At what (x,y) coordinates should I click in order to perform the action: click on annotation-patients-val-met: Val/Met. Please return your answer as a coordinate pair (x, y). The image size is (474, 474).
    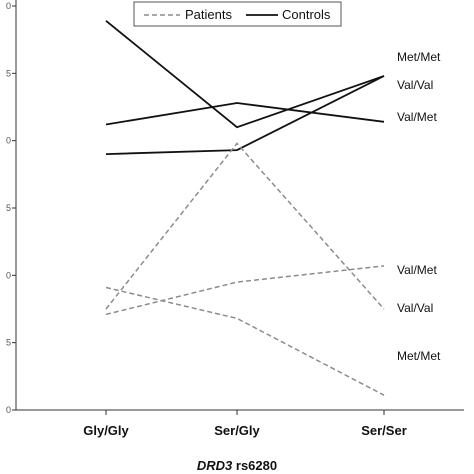
    Looking at the image, I should click on (417, 270).